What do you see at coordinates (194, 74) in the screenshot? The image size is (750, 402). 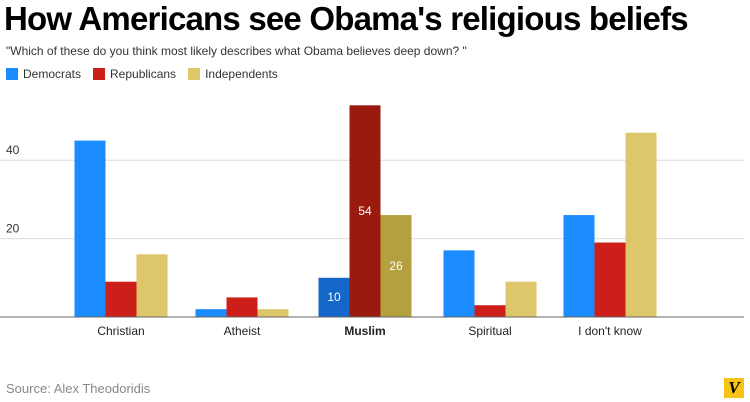 I see `legend-swatch-independents` at bounding box center [194, 74].